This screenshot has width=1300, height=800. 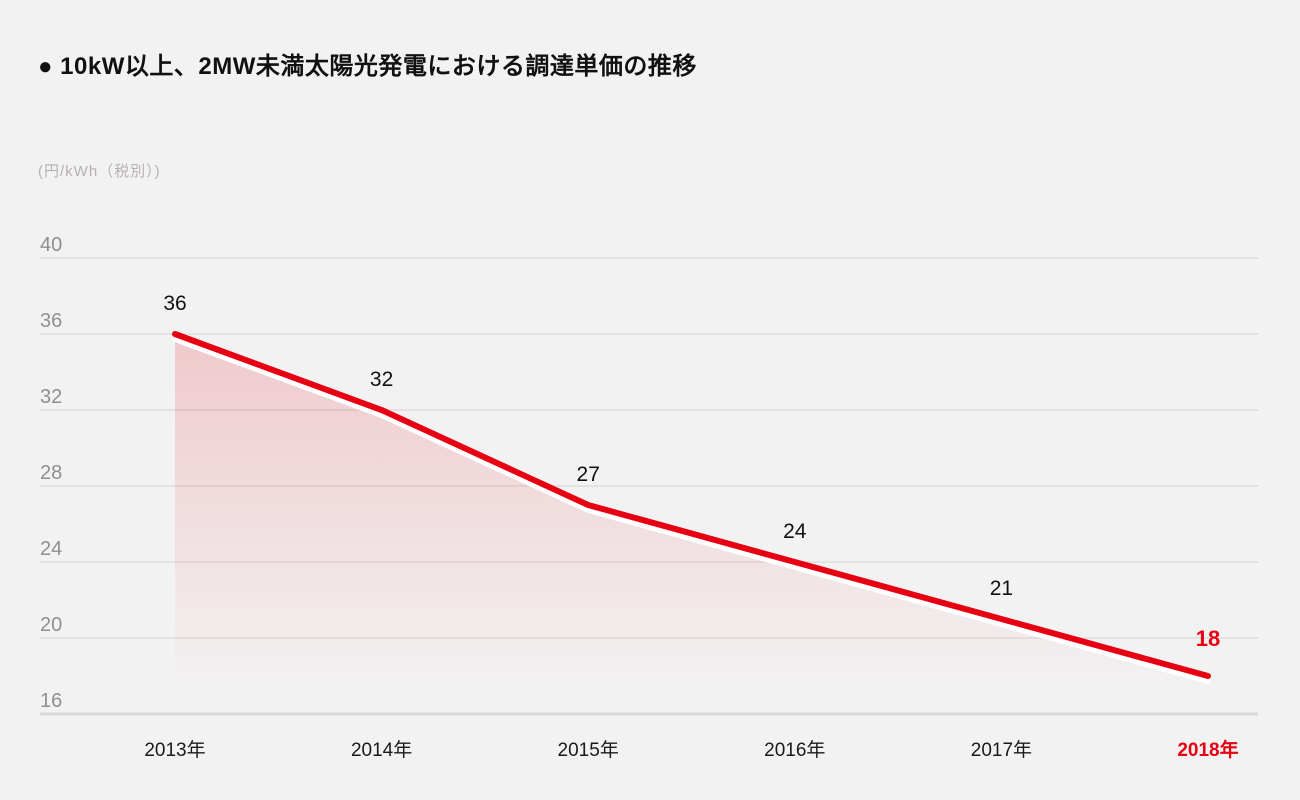 What do you see at coordinates (99, 171) in the screenshot?
I see `y-axis-unit-label: (円/kWh（税別）)` at bounding box center [99, 171].